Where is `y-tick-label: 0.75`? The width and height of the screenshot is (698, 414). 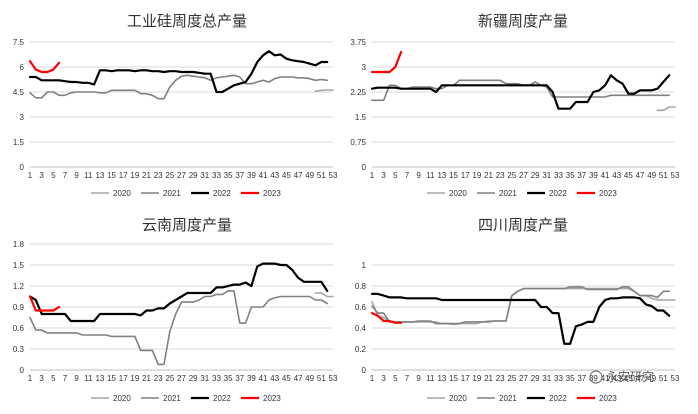 y-tick-label: 0.75 is located at coordinates (358, 142).